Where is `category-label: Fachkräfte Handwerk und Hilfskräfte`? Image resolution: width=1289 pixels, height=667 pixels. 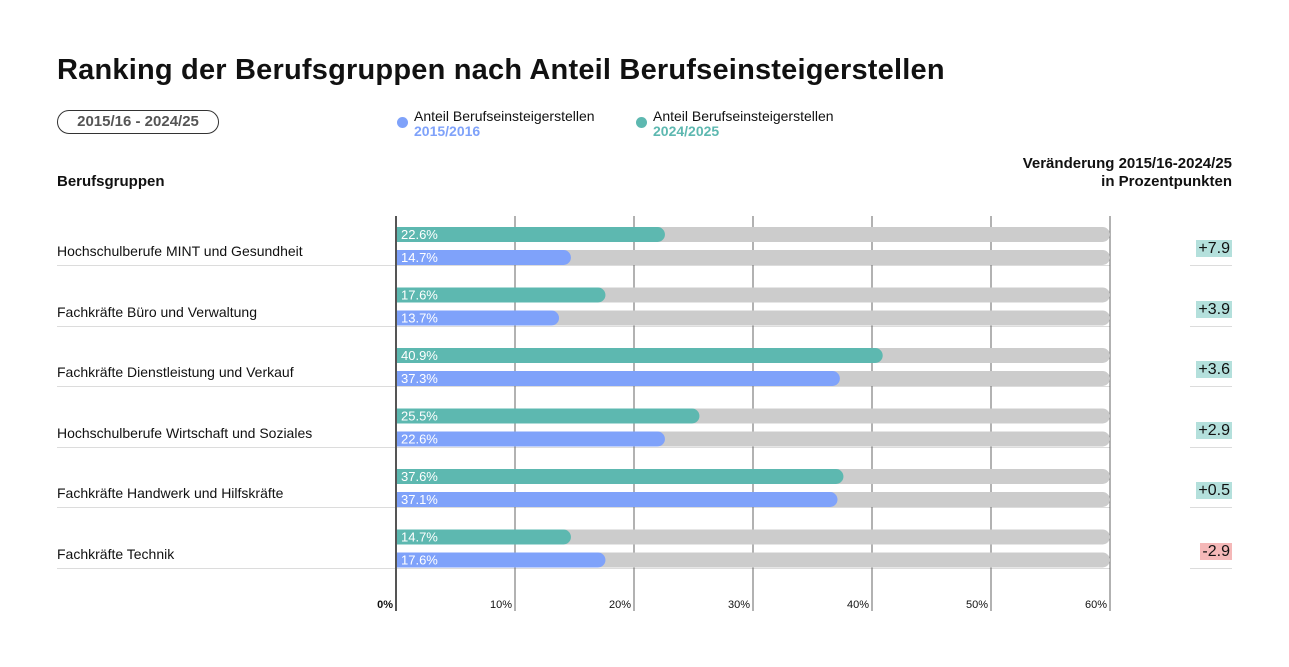 category-label: Fachkräfte Handwerk und Hilfskräfte is located at coordinates (170, 493).